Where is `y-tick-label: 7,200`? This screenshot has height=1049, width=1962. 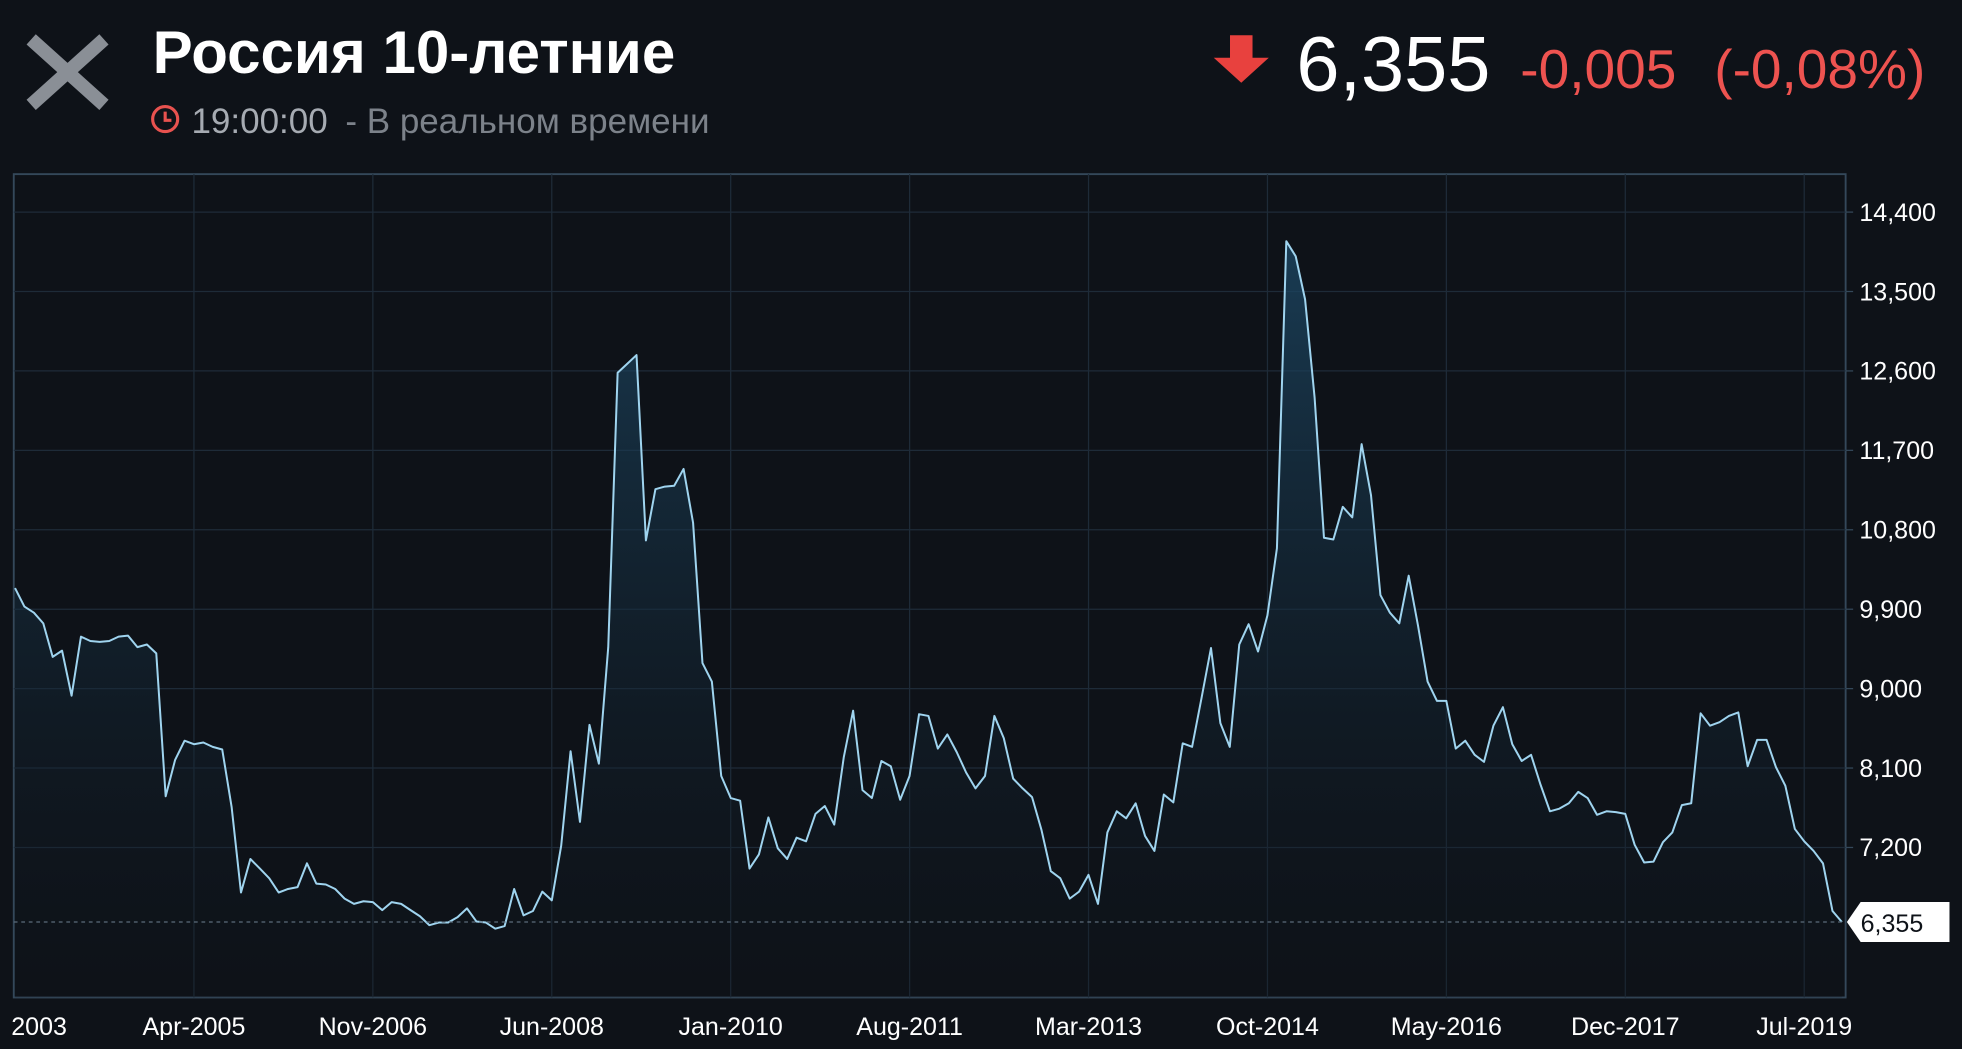 y-tick-label: 7,200 is located at coordinates (1890, 848).